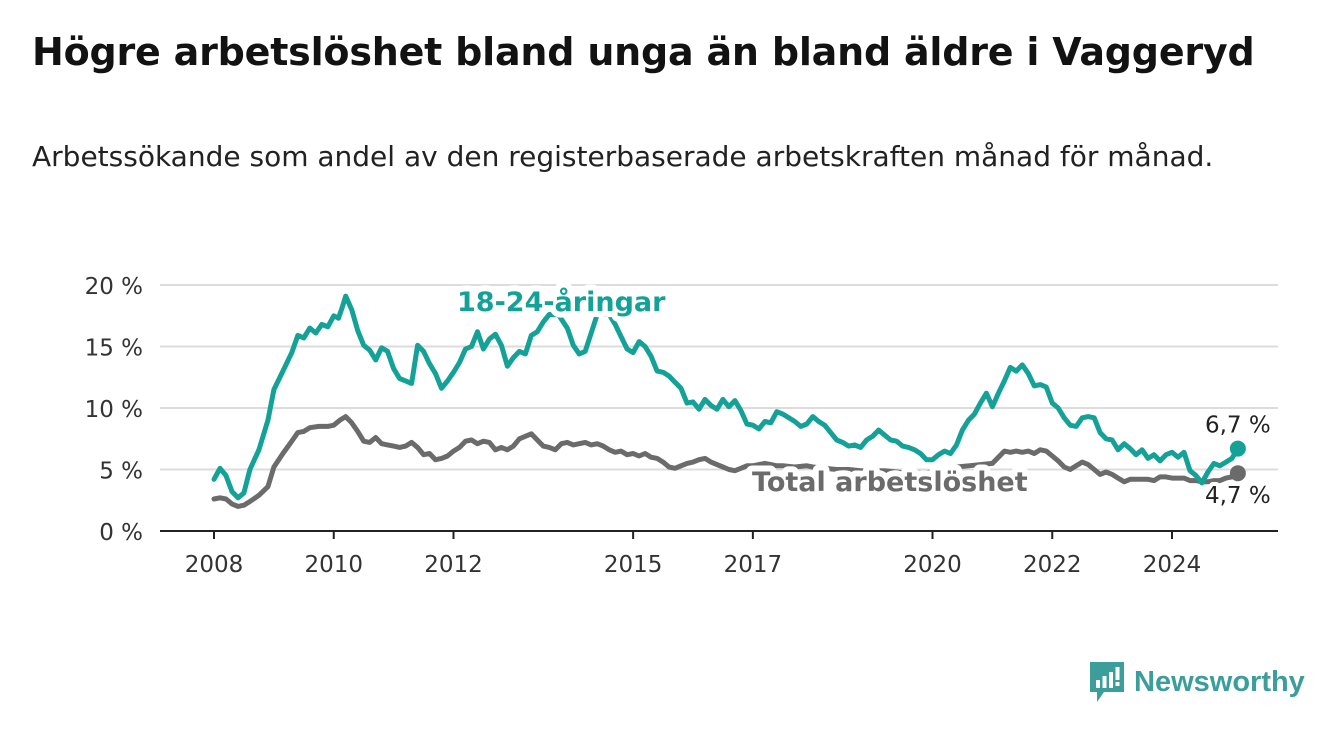  I want to click on brand-name: Newsworthy, so click(1219, 681).